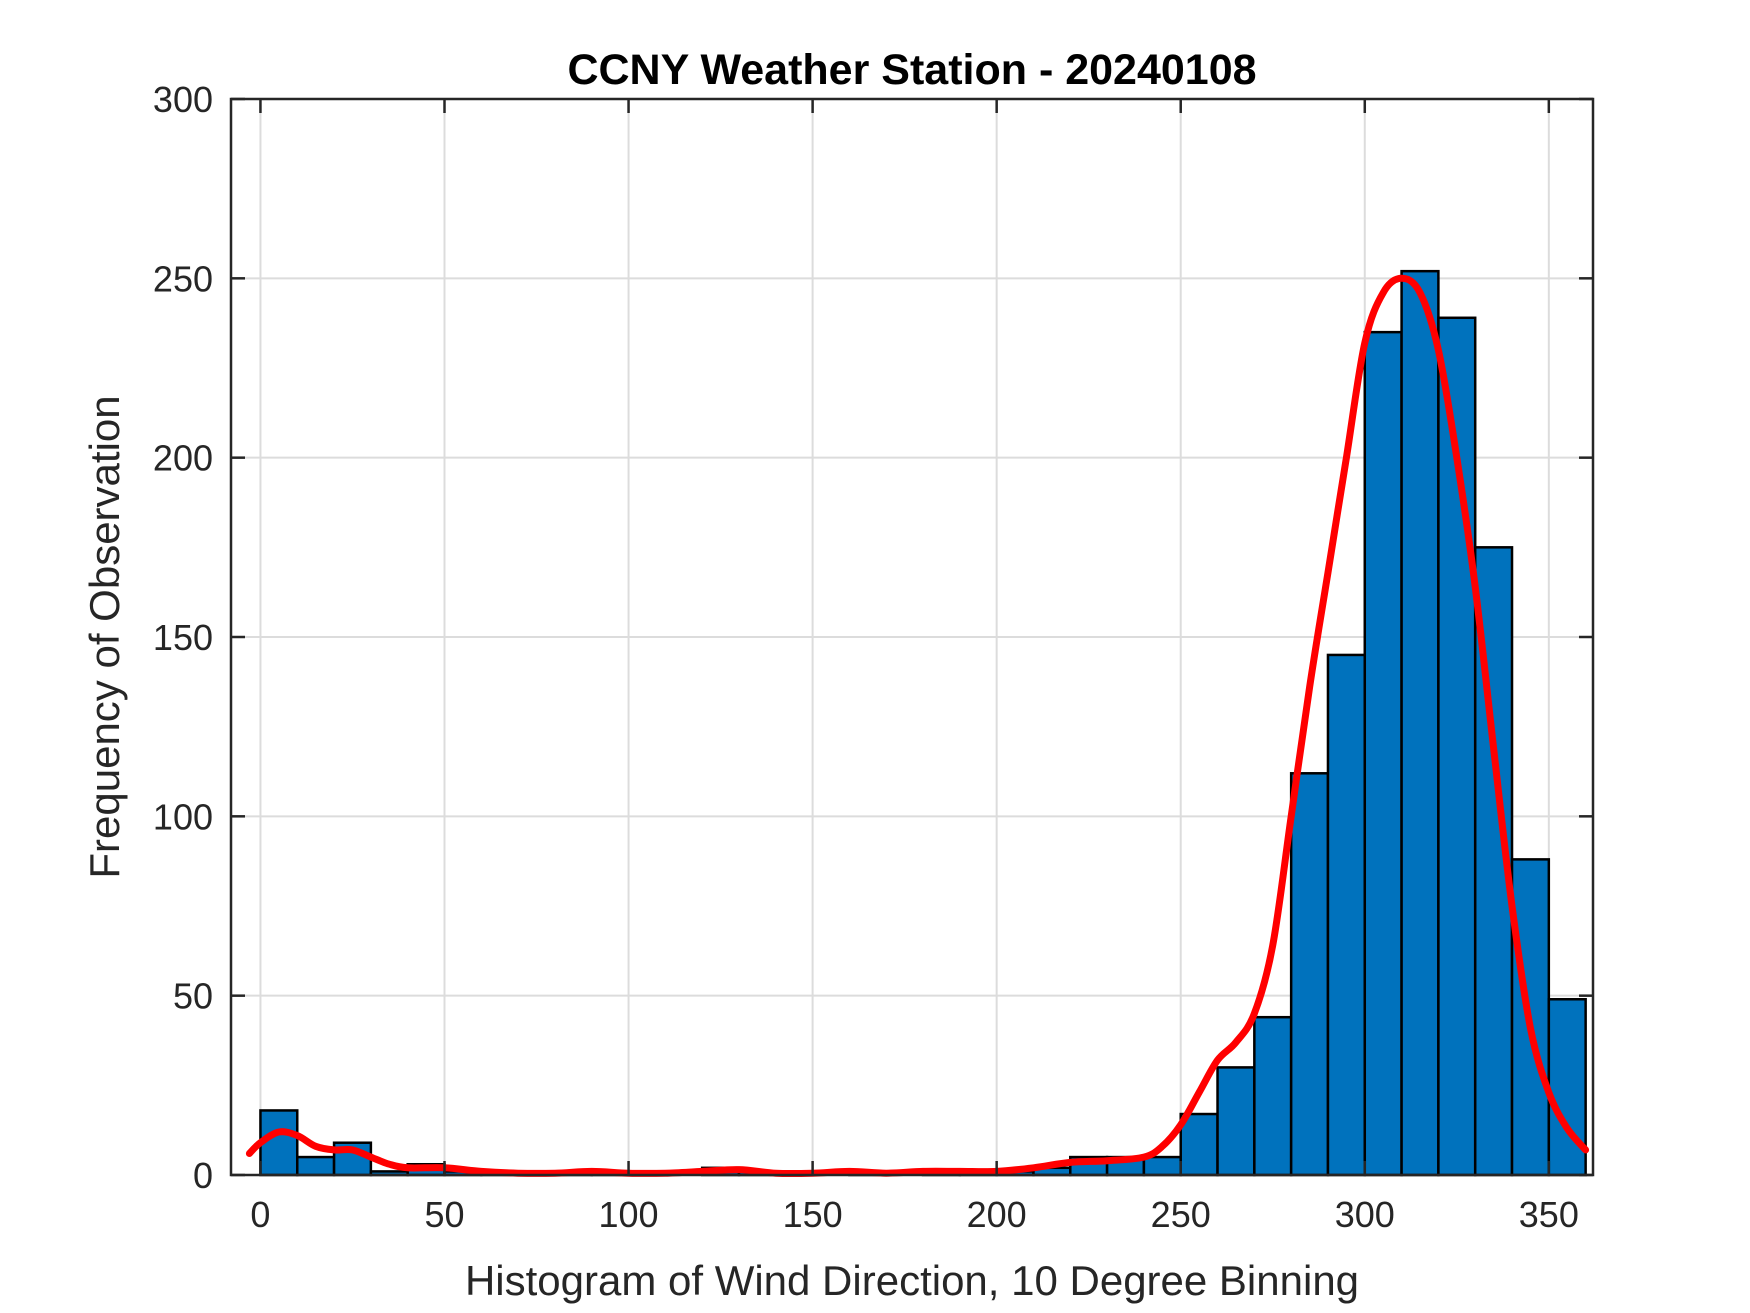  I want to click on y-tick-label: 150, so click(183, 637).